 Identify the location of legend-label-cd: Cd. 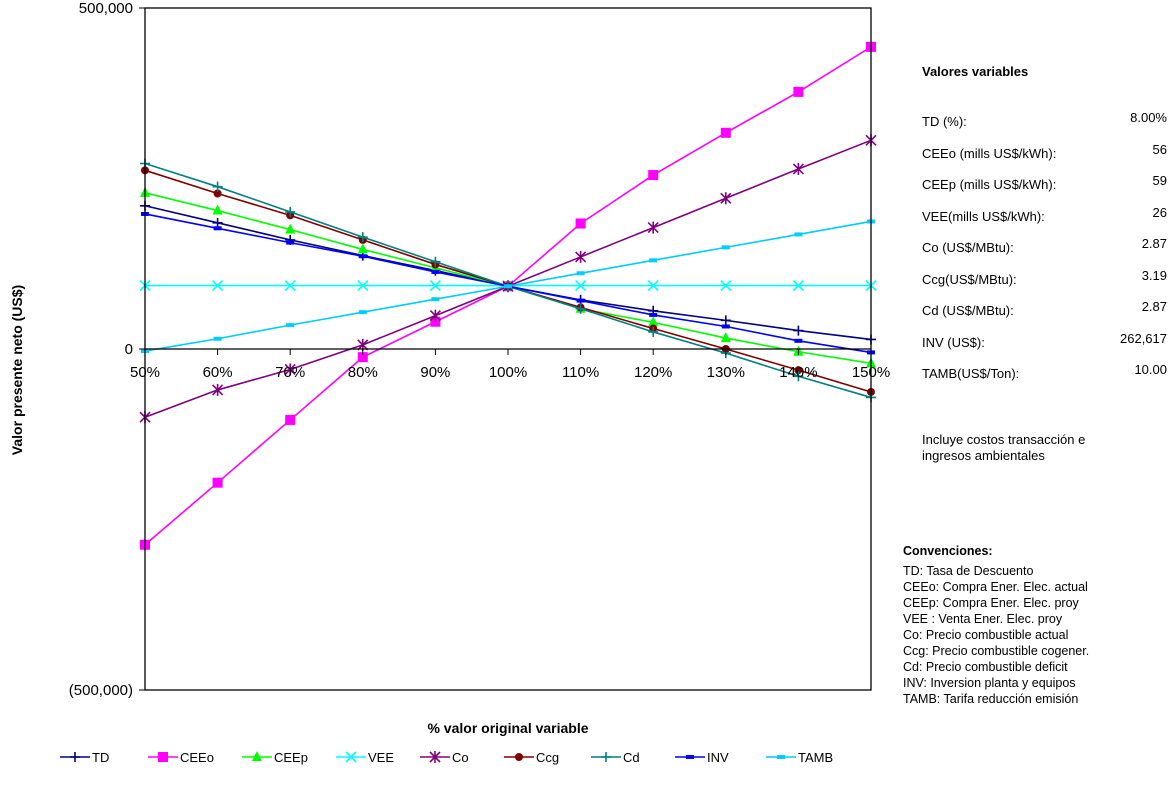
(631, 757).